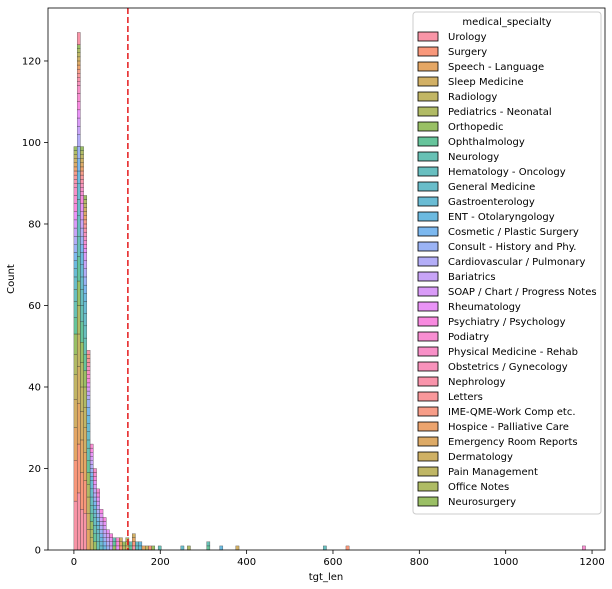 The image size is (612, 589). What do you see at coordinates (35, 306) in the screenshot?
I see `y-ticks: 0 20 40 60 80 100 120` at bounding box center [35, 306].